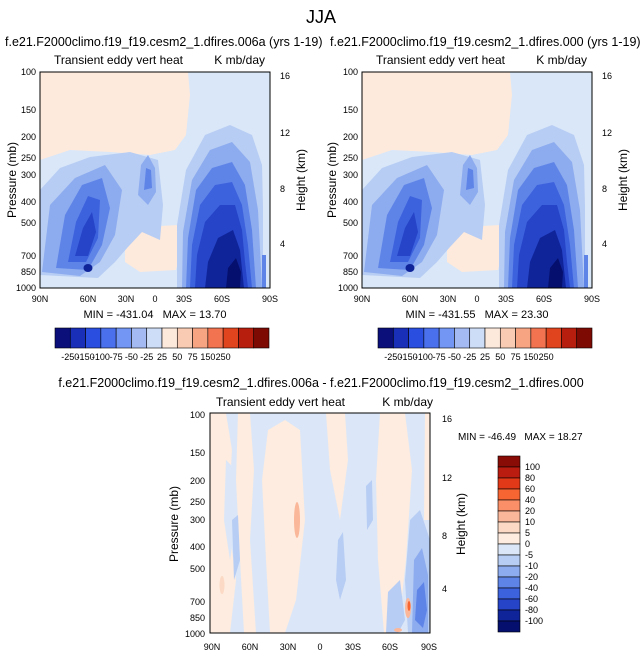 The width and height of the screenshot is (643, 658). I want to click on panel-c-contour-field, so click(320, 523).